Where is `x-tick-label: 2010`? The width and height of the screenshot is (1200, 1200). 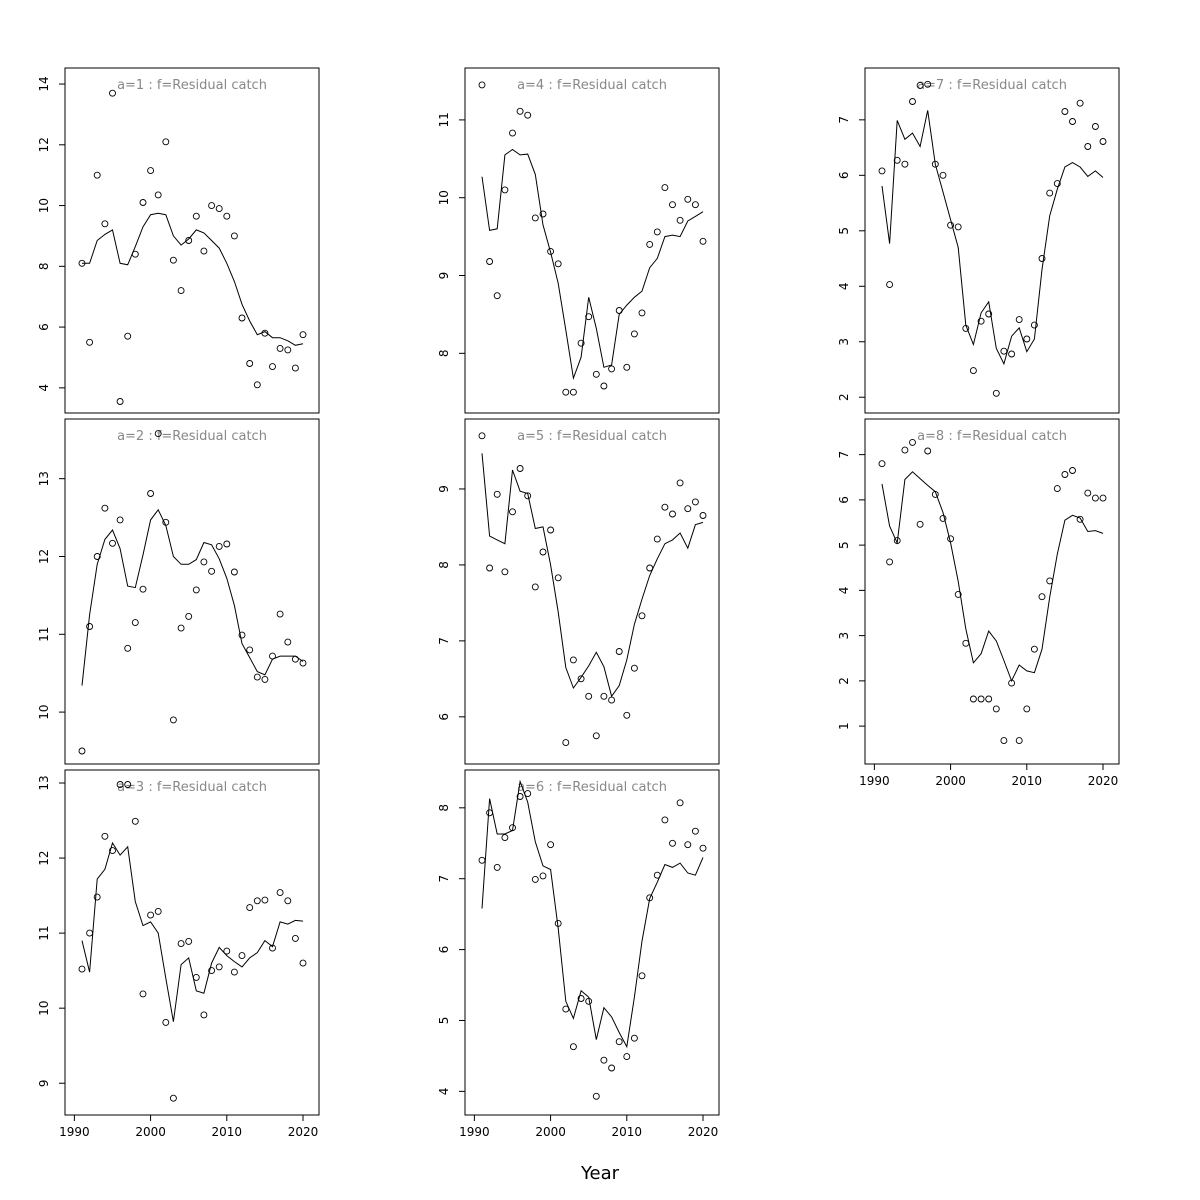
x-tick-label: 2010 is located at coordinates (227, 1132).